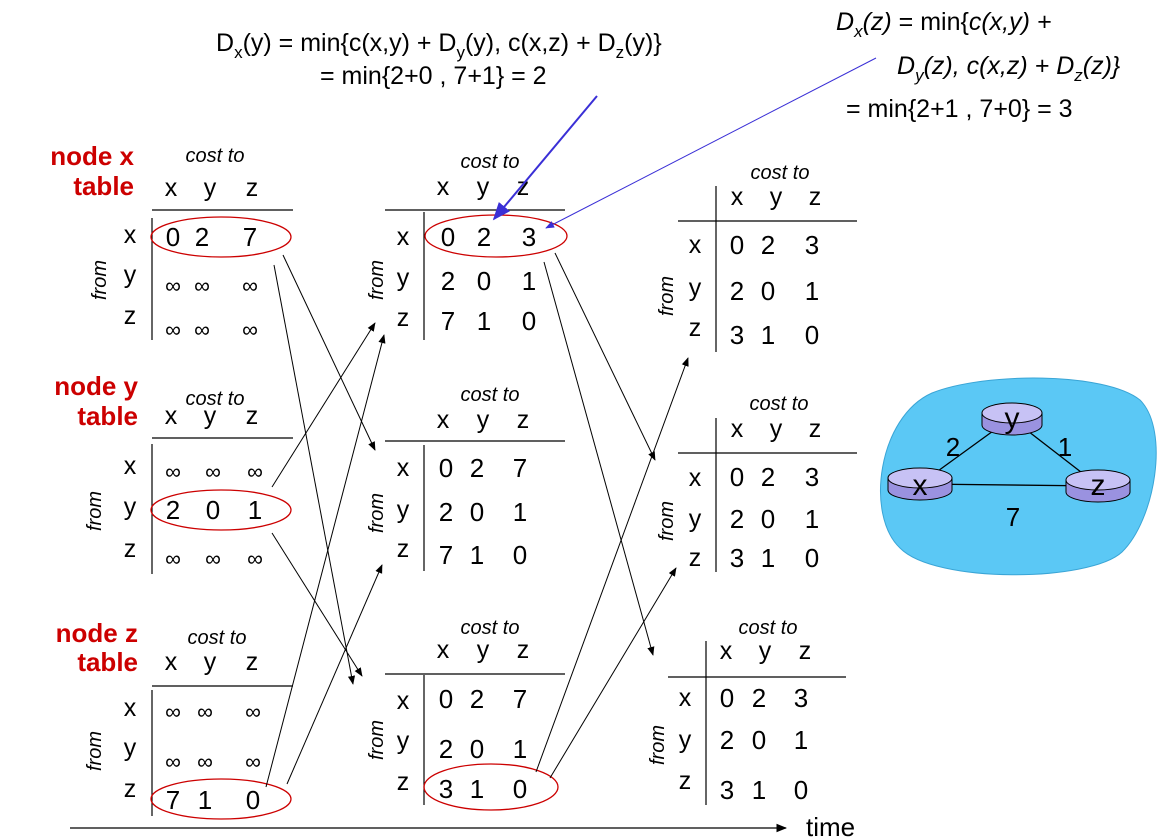  What do you see at coordinates (930, 22) in the screenshot?
I see `eq-right-text2: = min{` at bounding box center [930, 22].